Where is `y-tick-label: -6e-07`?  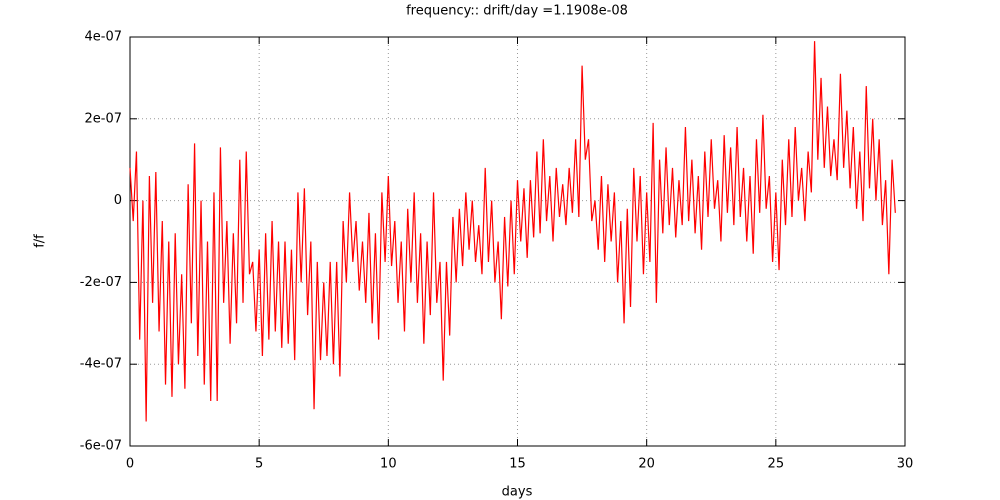 y-tick-label: -6e-07 is located at coordinates (101, 446).